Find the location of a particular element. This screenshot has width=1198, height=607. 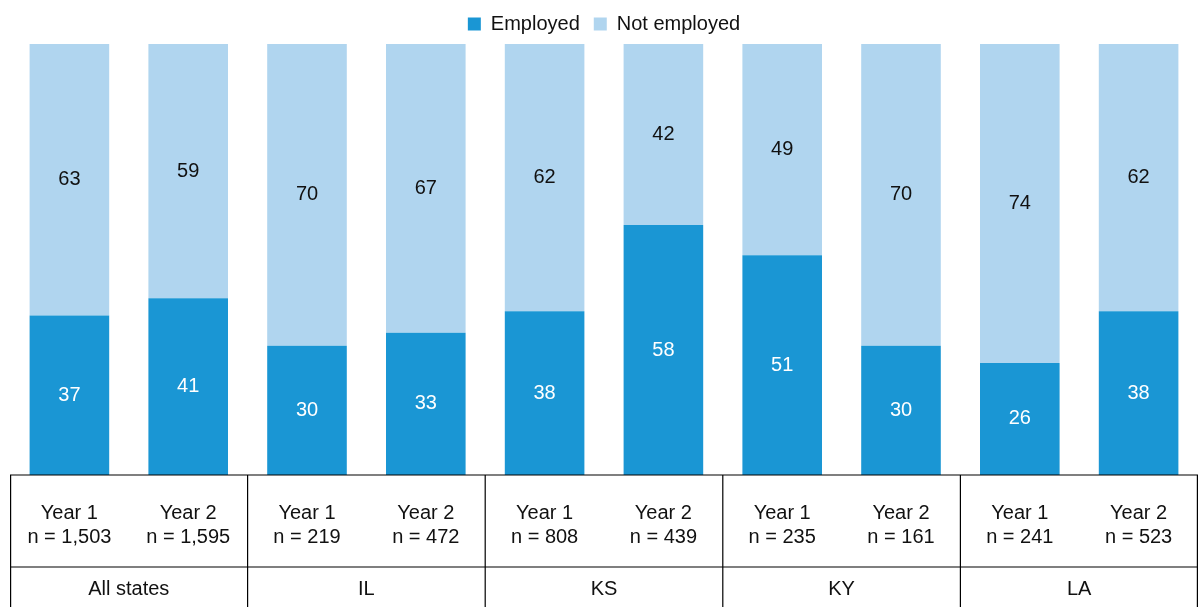

data-label: 33 is located at coordinates (425, 402).